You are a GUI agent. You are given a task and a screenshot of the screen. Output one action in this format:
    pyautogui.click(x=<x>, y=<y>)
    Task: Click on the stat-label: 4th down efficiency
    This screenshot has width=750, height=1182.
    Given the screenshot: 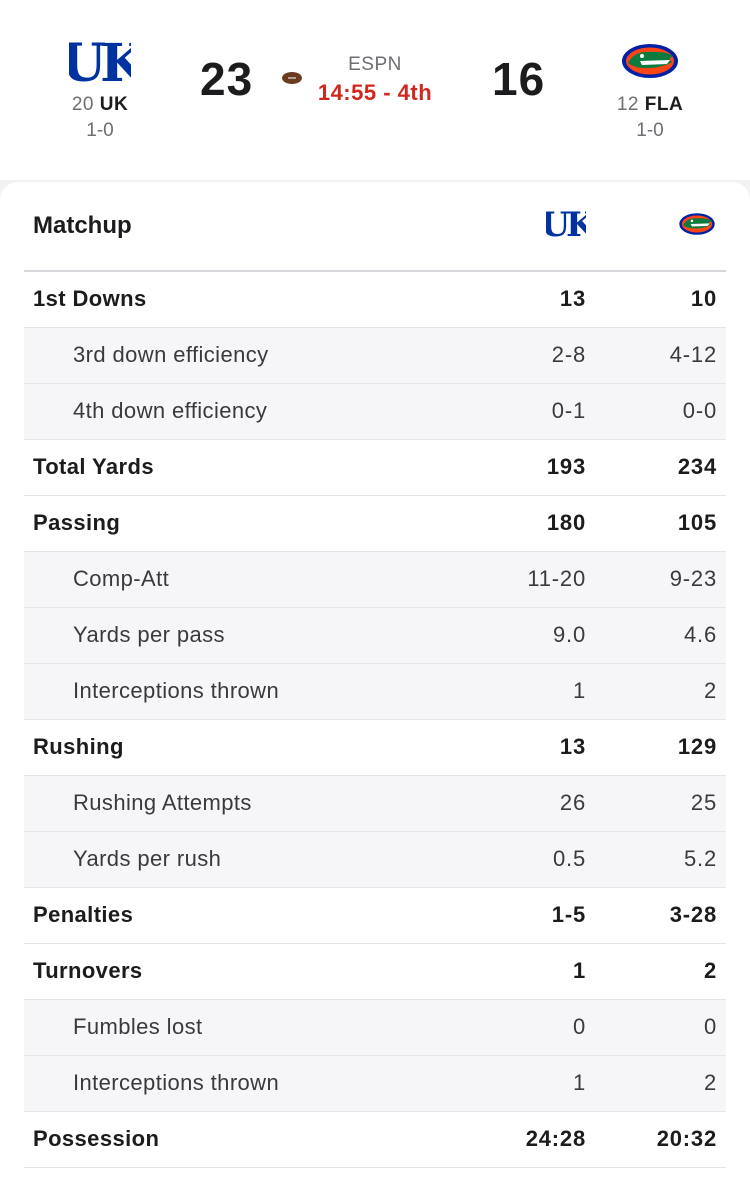 What is the action you would take?
    pyautogui.click(x=170, y=410)
    